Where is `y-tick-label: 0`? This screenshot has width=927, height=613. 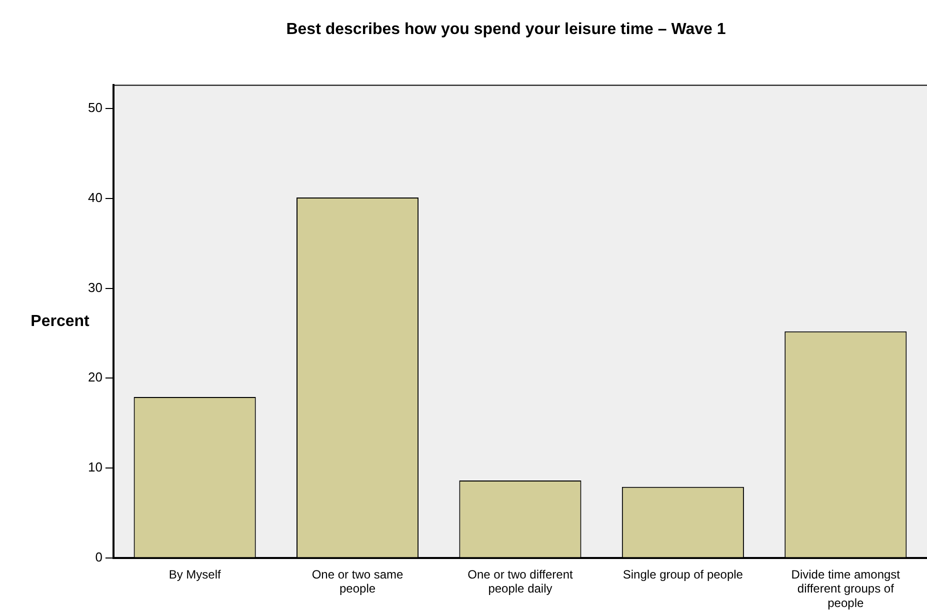 y-tick-label: 0 is located at coordinates (98, 556).